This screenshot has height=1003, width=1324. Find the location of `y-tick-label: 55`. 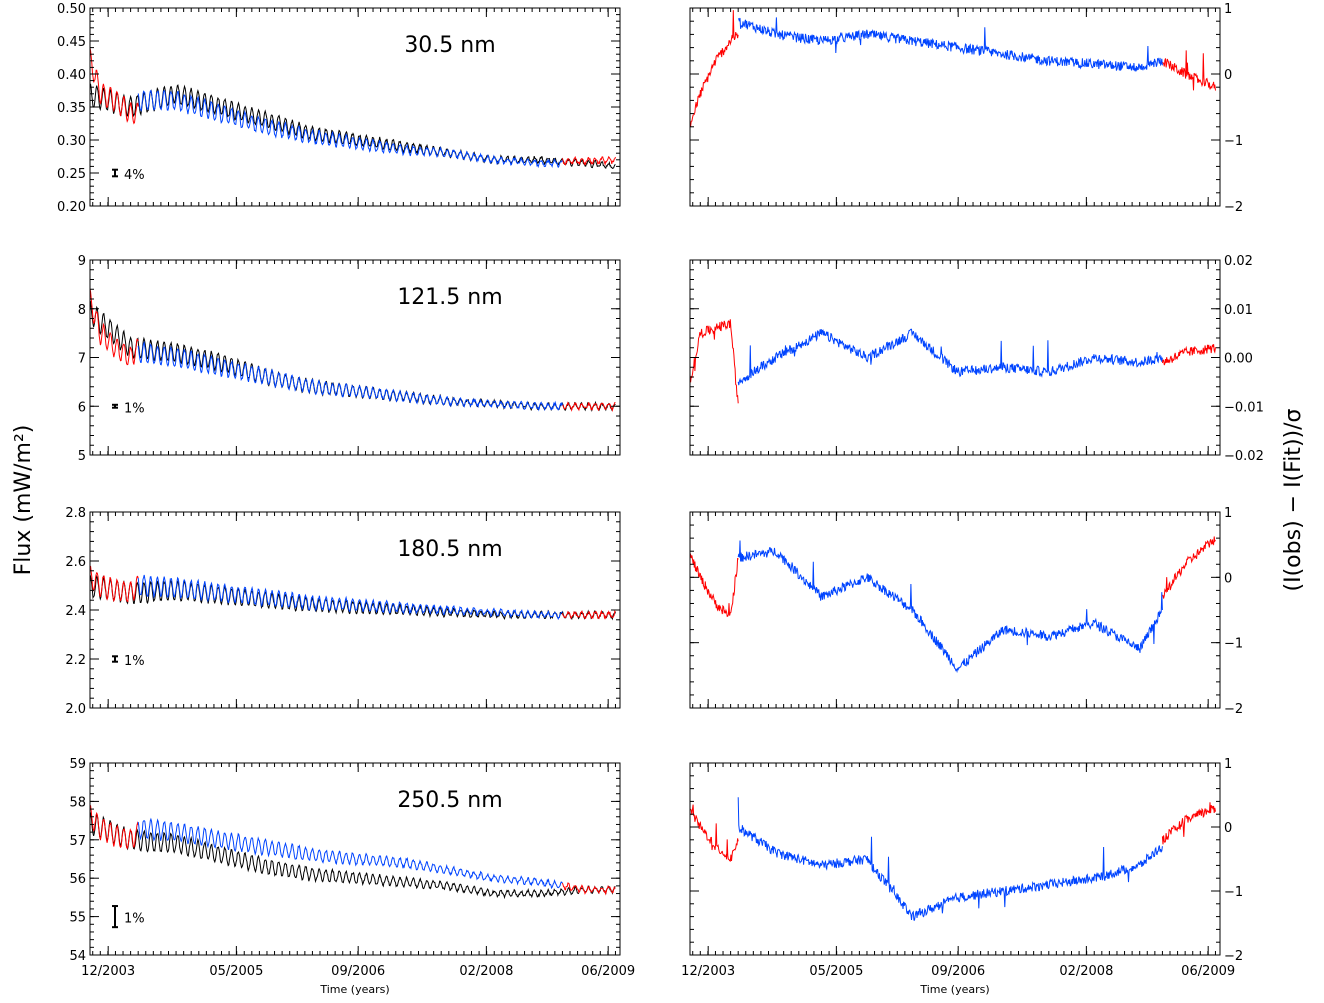

y-tick-label: 55 is located at coordinates (77, 918).